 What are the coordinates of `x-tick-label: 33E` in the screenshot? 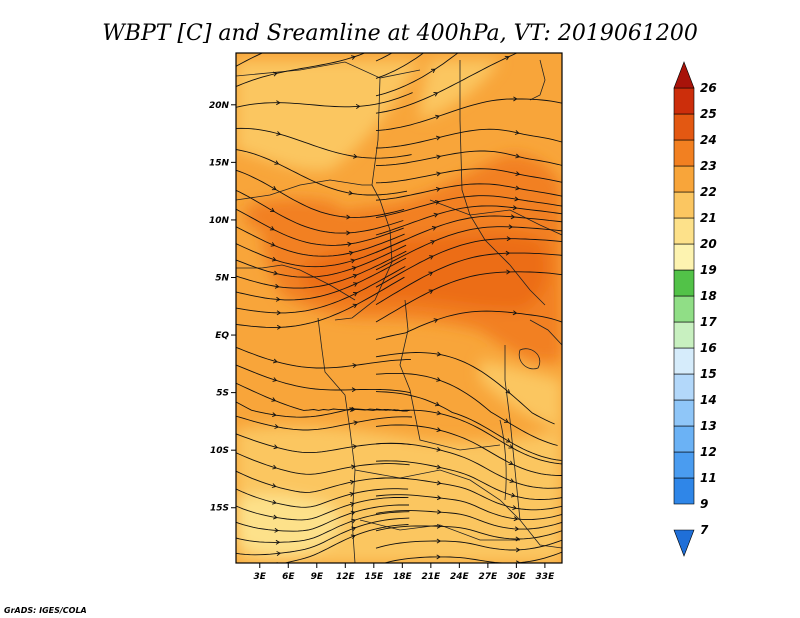 It's located at (546, 577).